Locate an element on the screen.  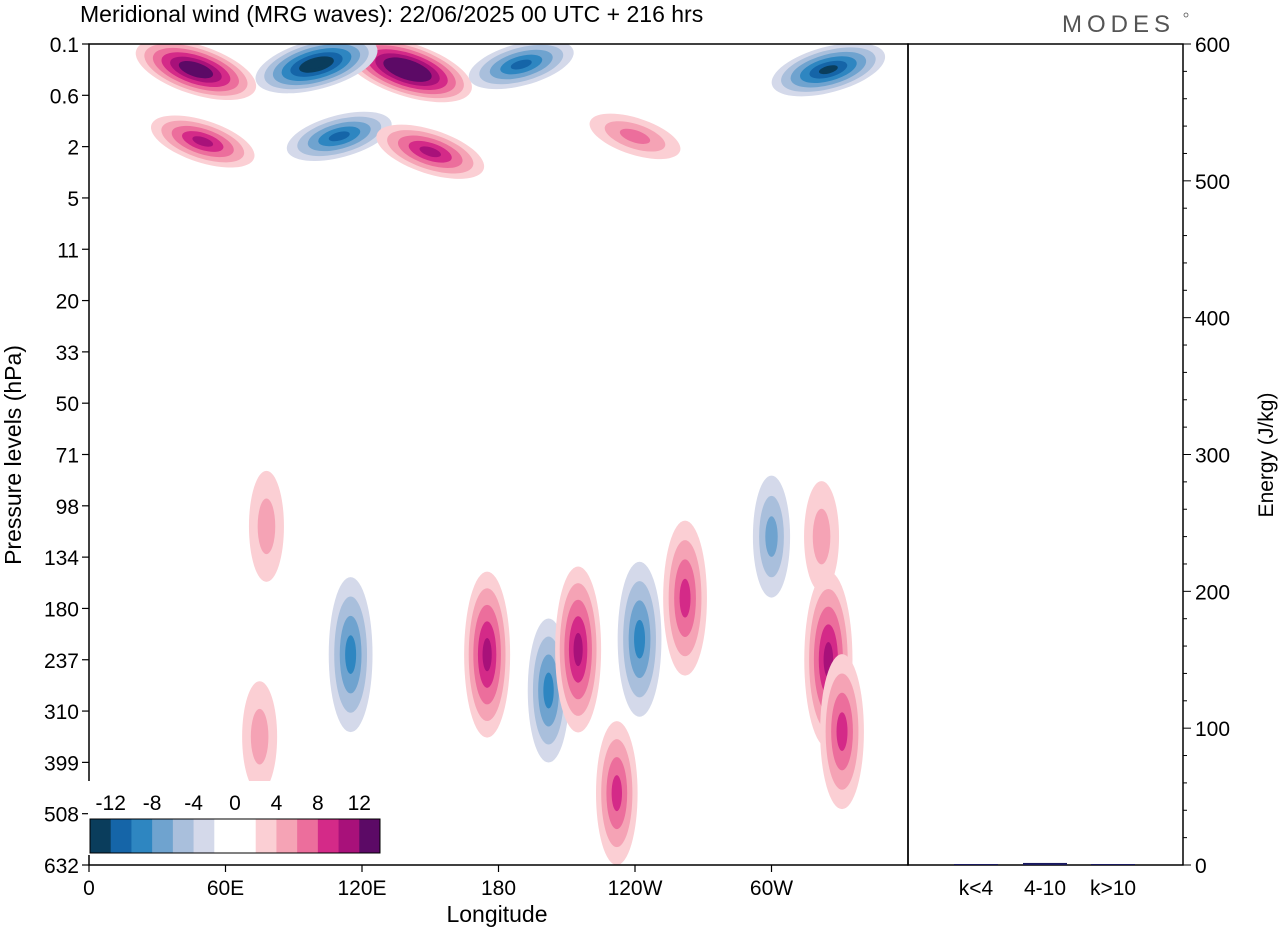
logo-registered-mark is located at coordinates (1186, 15).